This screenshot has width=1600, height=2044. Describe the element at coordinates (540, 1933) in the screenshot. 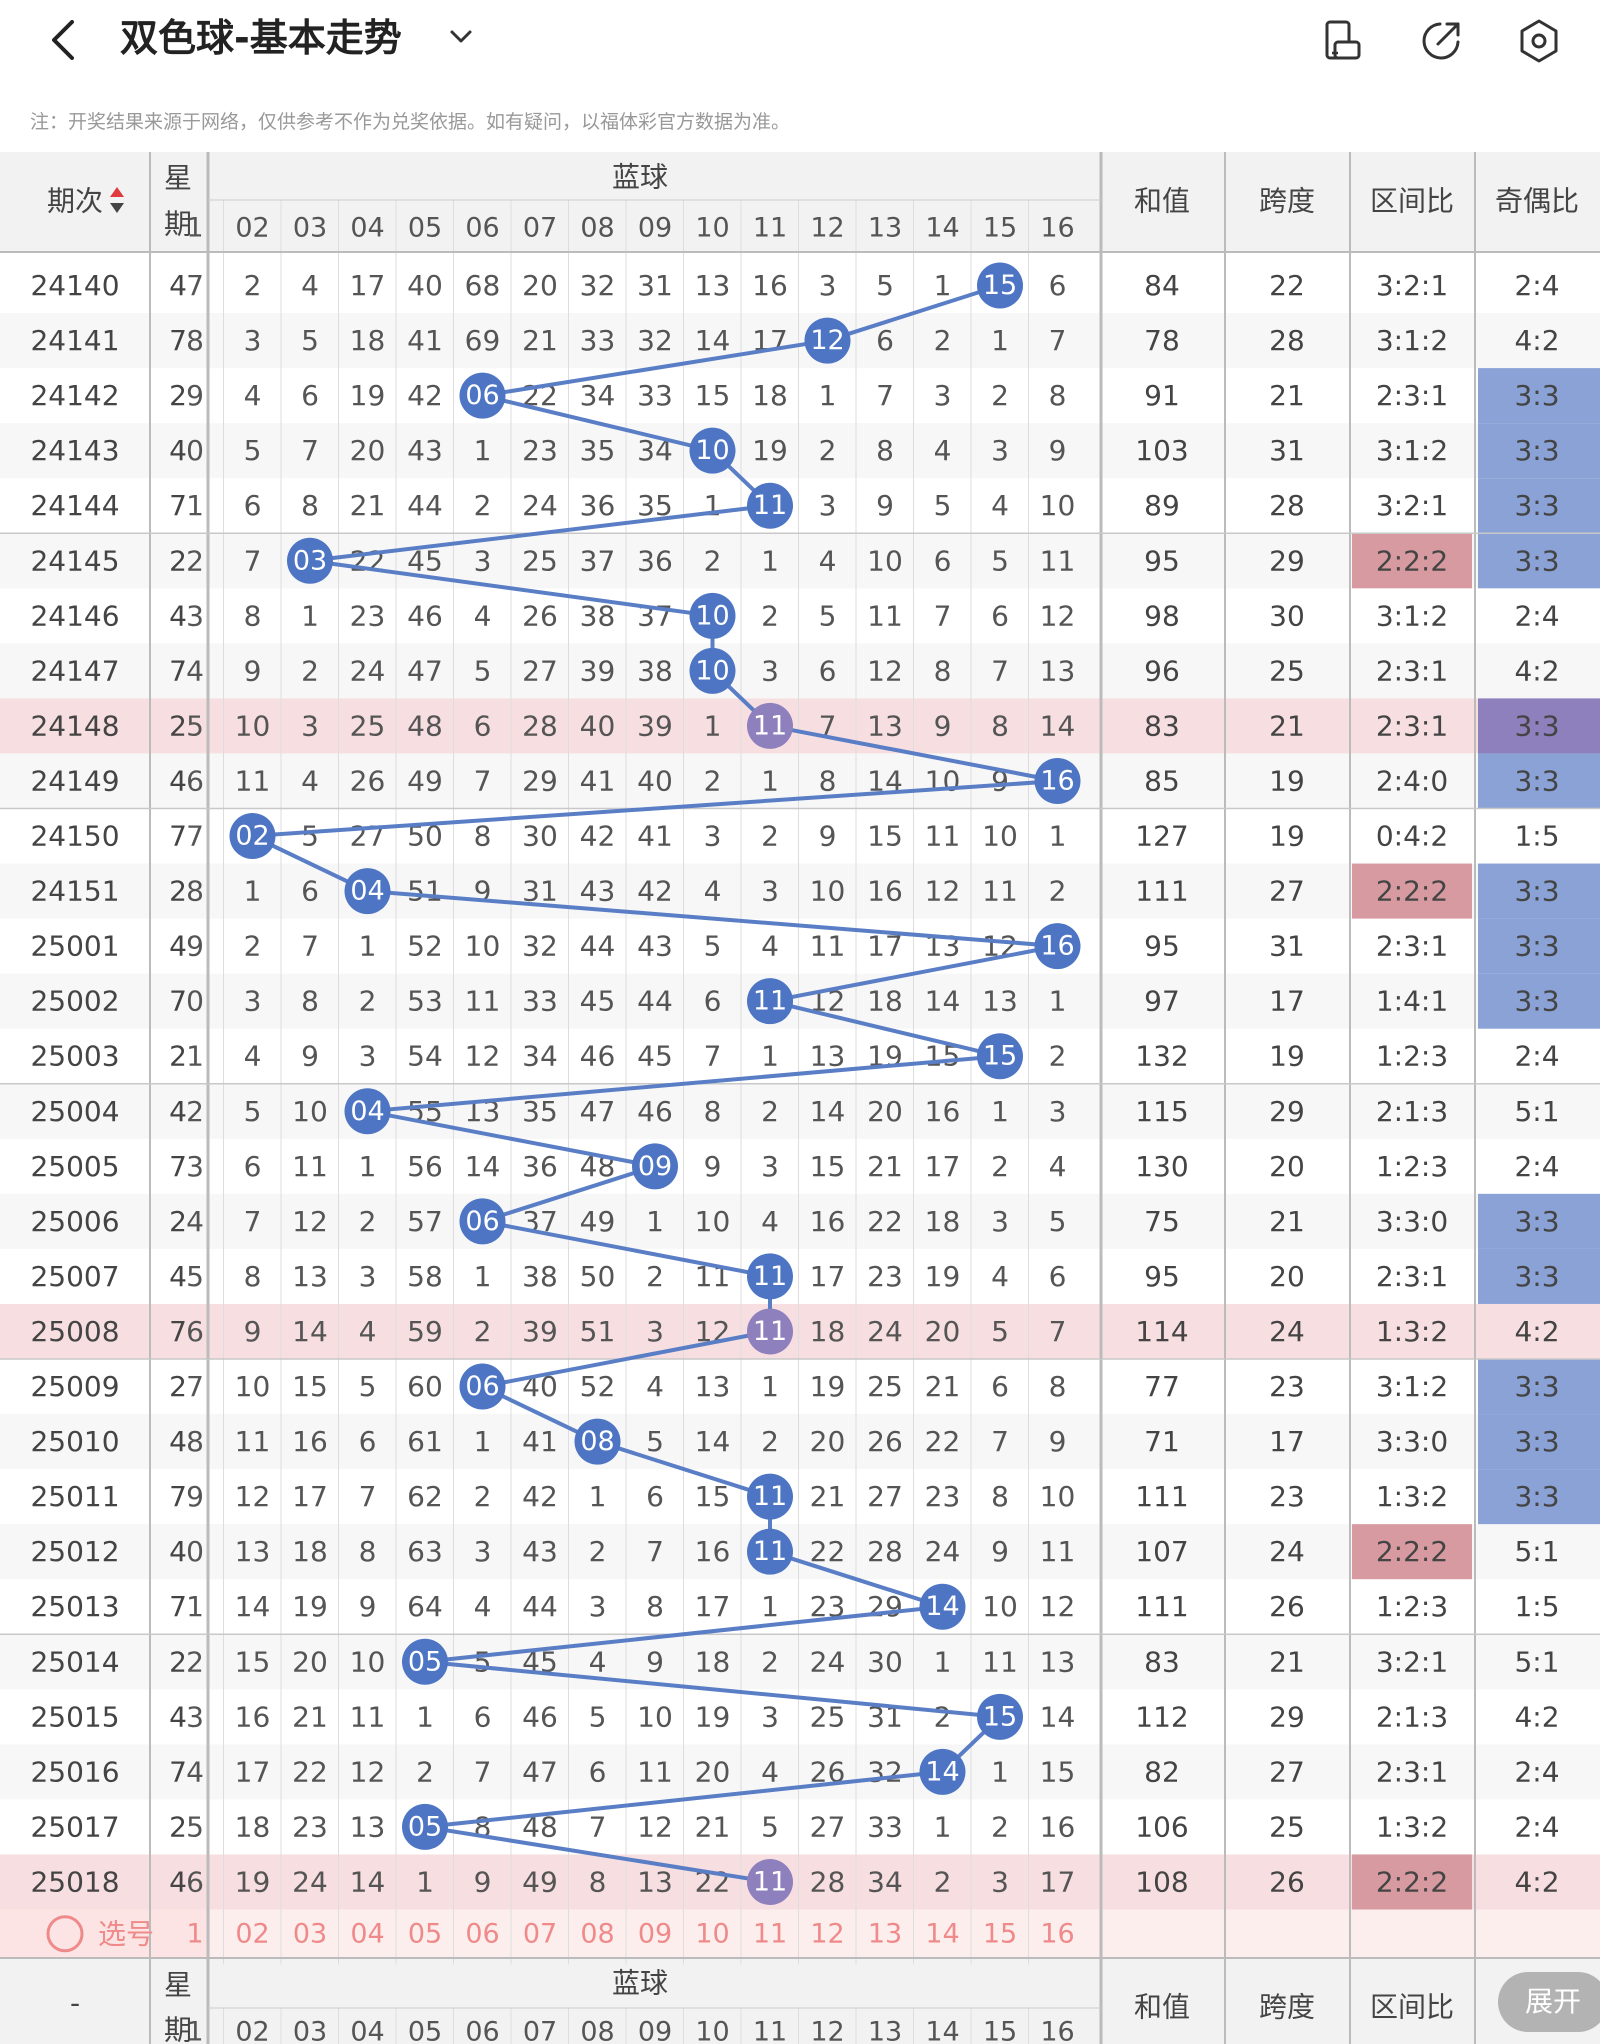

I see `select-ball-number: 07` at that location.